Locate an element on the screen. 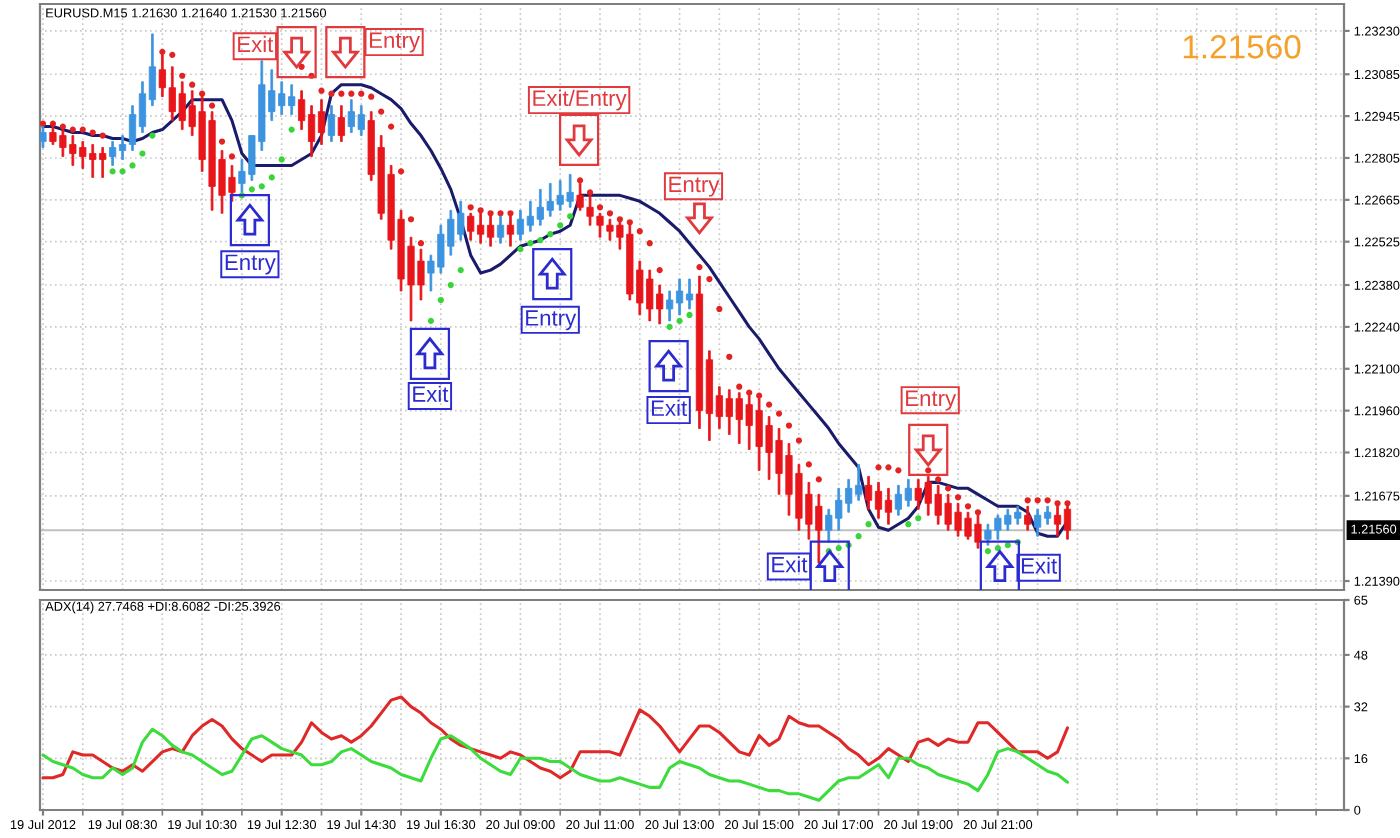 This screenshot has width=1400, height=838. text: 1.21560 is located at coordinates (1242, 47).